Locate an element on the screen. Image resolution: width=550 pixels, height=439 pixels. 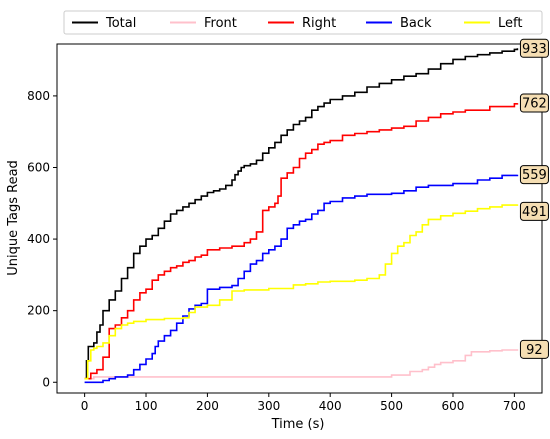
x-tick-label: 0 is located at coordinates (85, 406).